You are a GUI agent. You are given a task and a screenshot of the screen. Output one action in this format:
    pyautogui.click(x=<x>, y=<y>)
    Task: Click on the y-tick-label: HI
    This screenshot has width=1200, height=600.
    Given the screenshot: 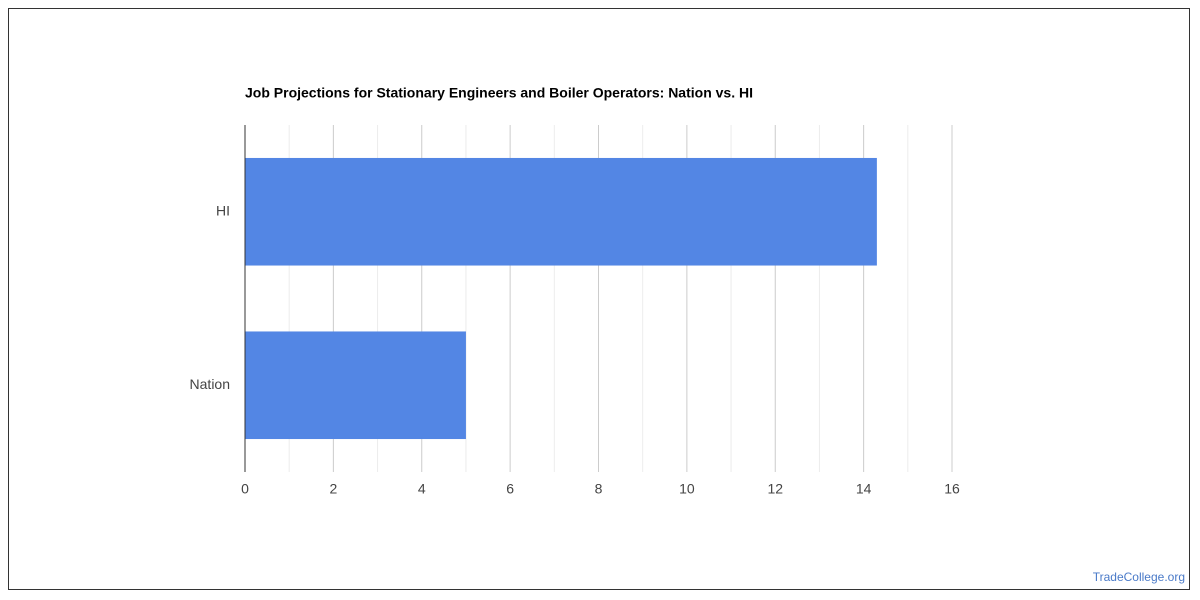 What is the action you would take?
    pyautogui.click(x=223, y=210)
    